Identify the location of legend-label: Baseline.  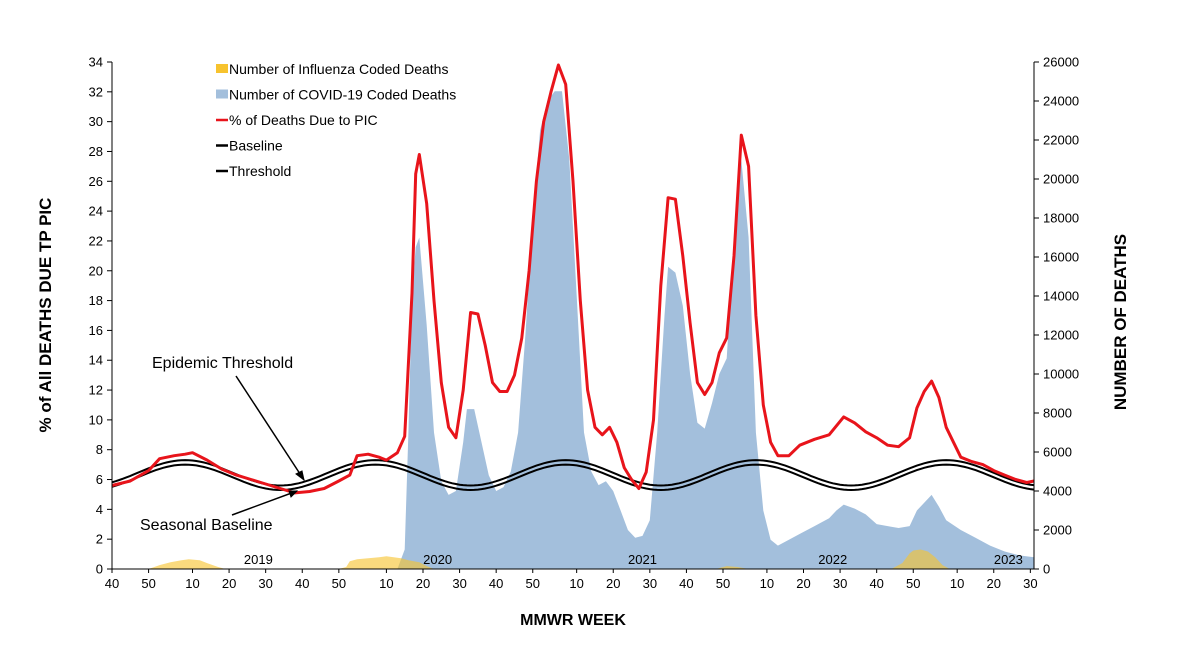
(256, 146).